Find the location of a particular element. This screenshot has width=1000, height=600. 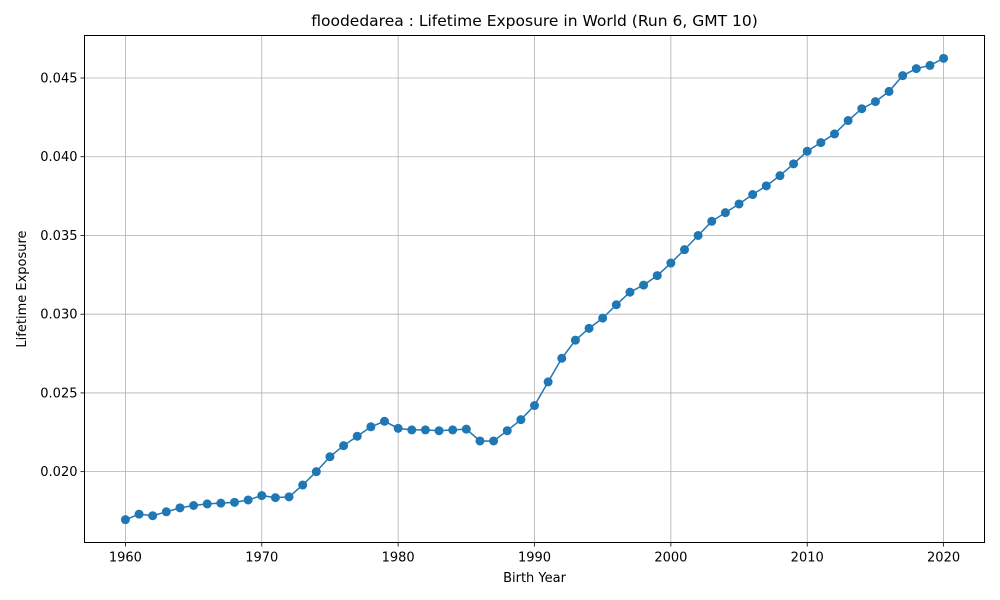

x-tick-label: 2010 is located at coordinates (807, 558).